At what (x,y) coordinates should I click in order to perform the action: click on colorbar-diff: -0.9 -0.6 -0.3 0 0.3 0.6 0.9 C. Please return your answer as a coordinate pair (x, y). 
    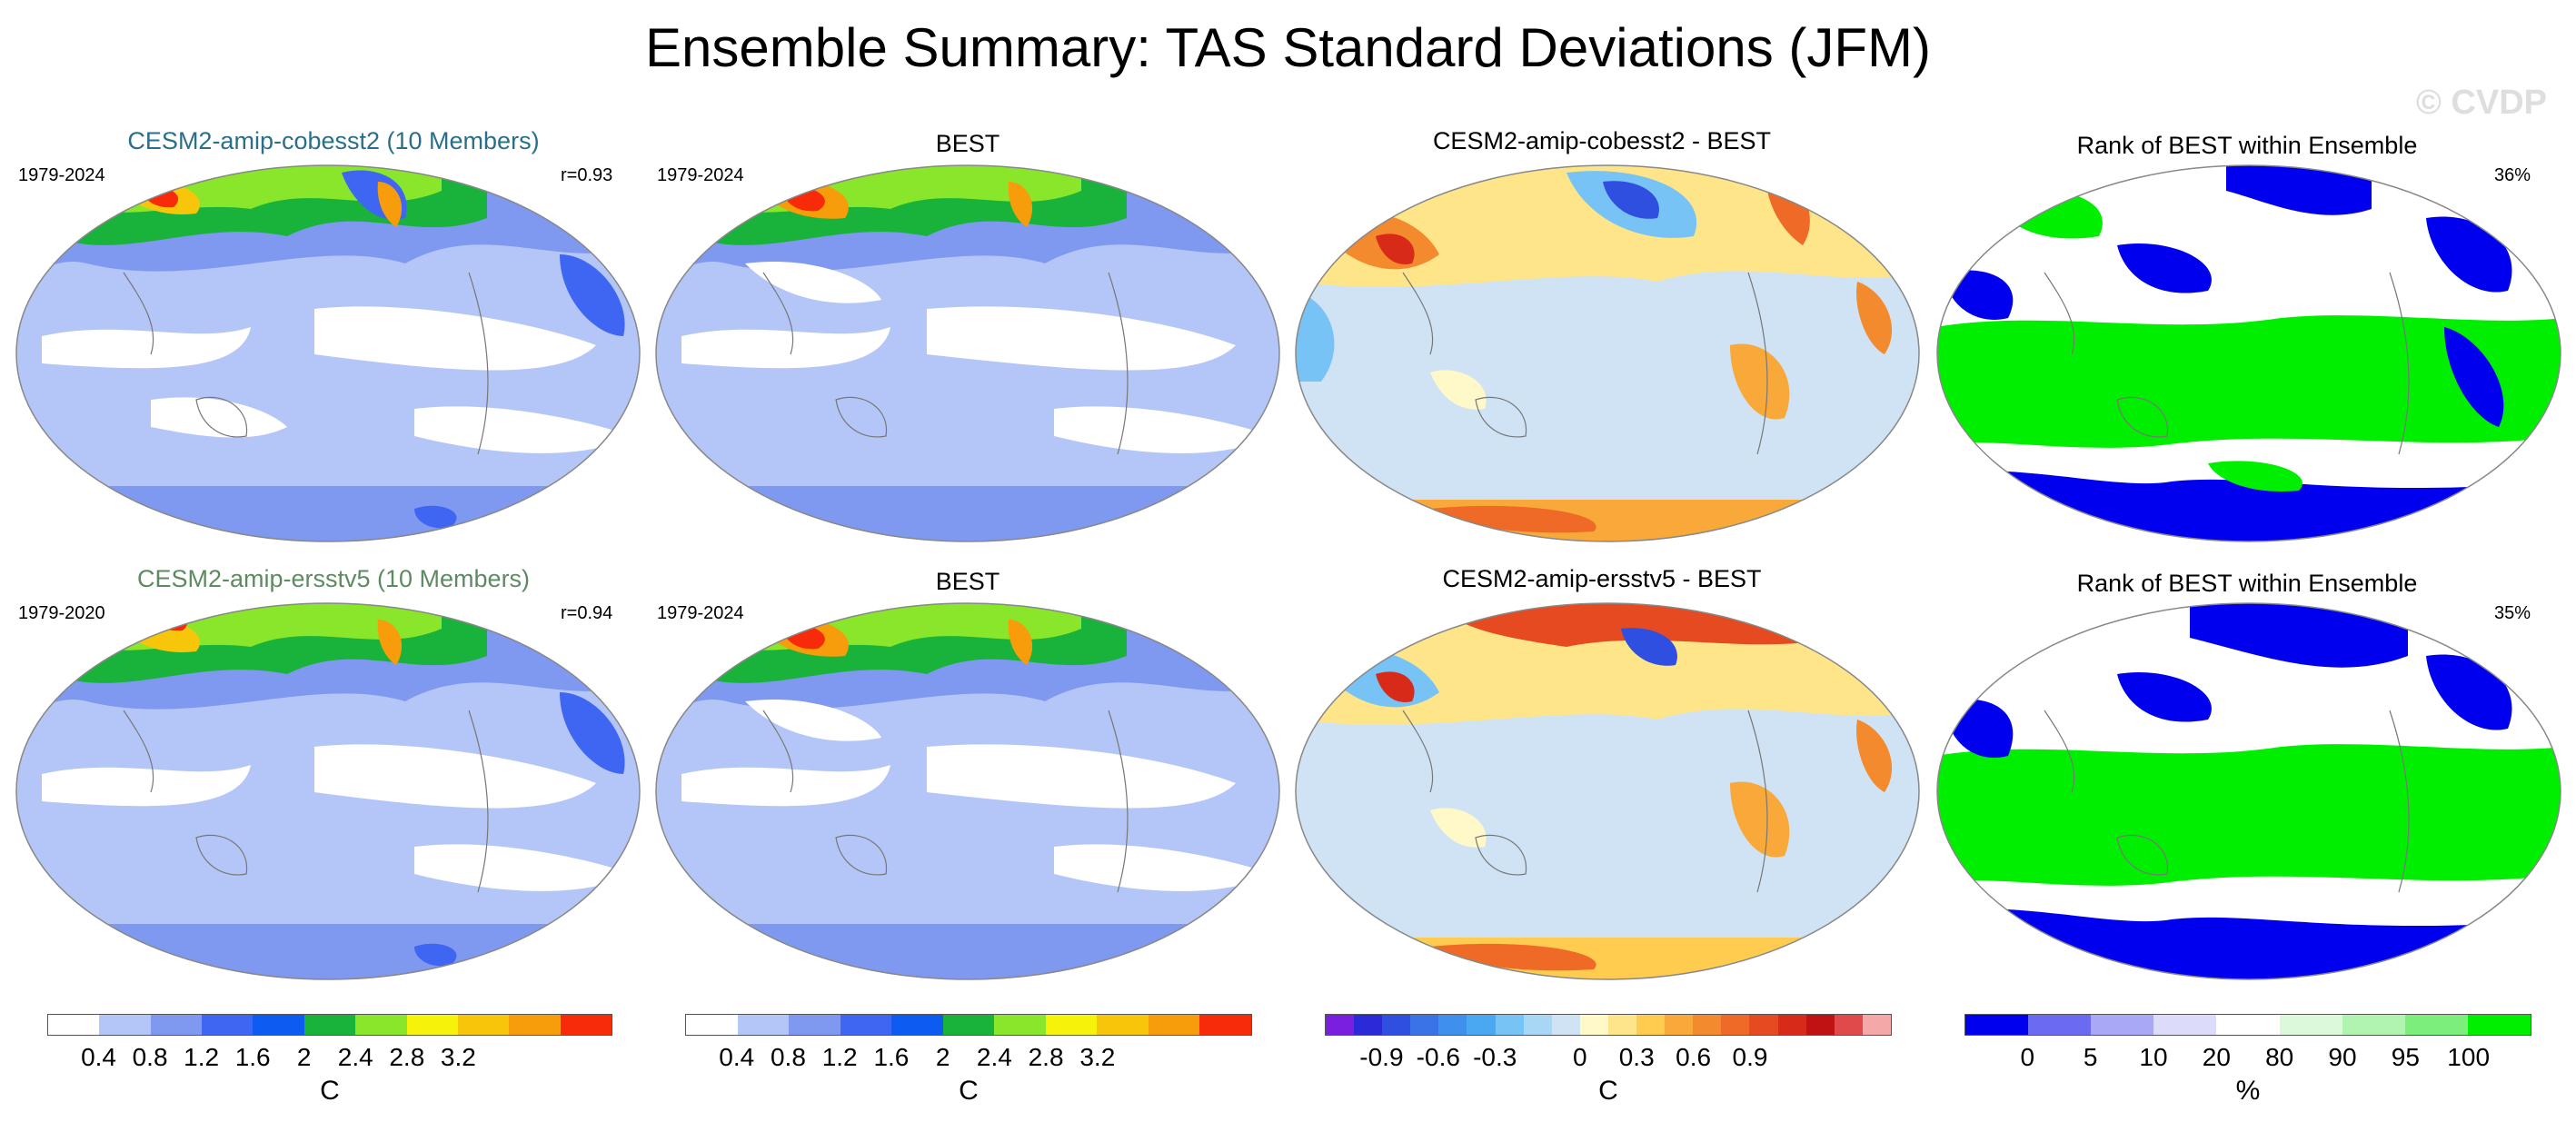
    Looking at the image, I should click on (1608, 1060).